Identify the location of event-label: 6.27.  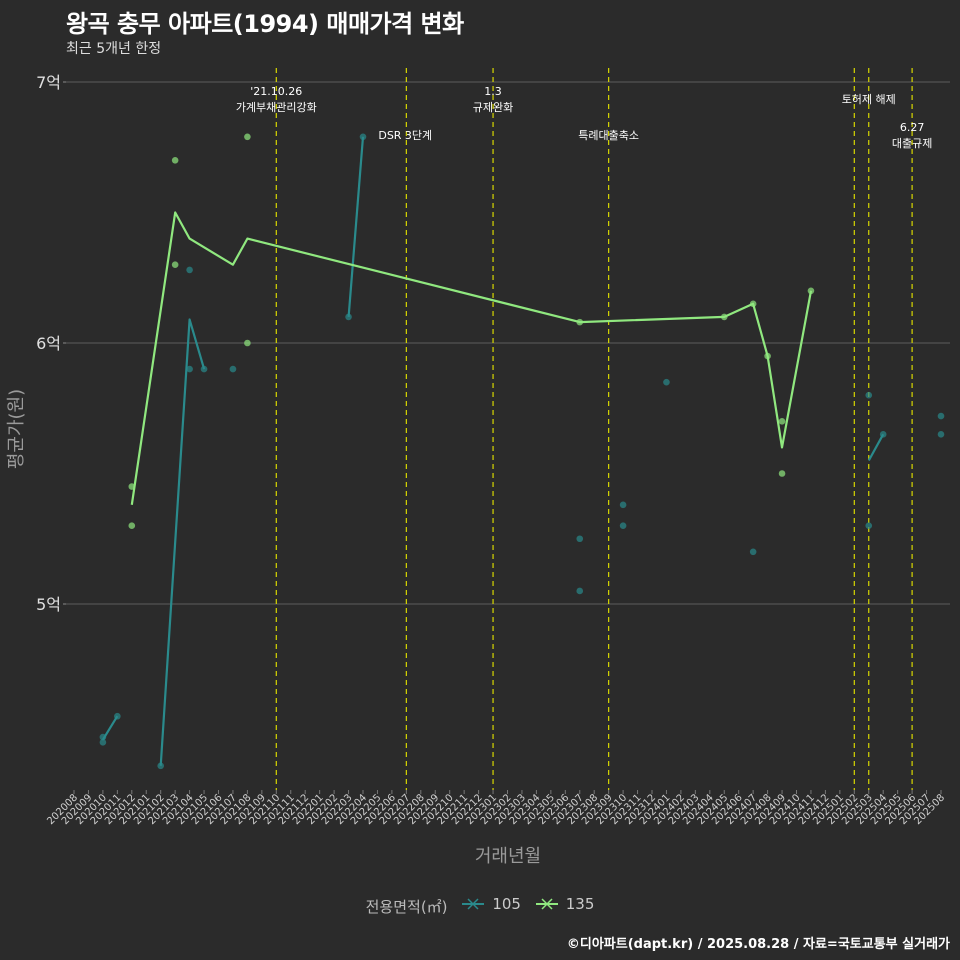
(912, 127).